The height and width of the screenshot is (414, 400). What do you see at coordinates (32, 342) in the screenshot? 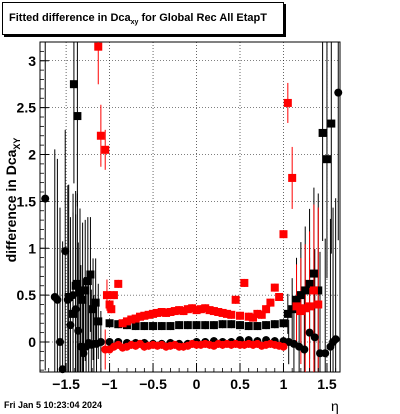
I see `y-tick-label: 0` at bounding box center [32, 342].